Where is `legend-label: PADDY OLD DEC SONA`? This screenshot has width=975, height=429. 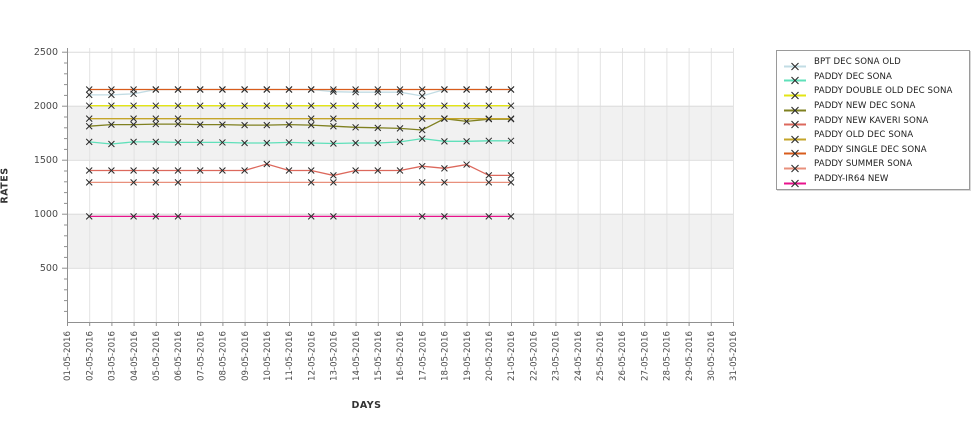
legend-label: PADDY OLD DEC SONA is located at coordinates (864, 135).